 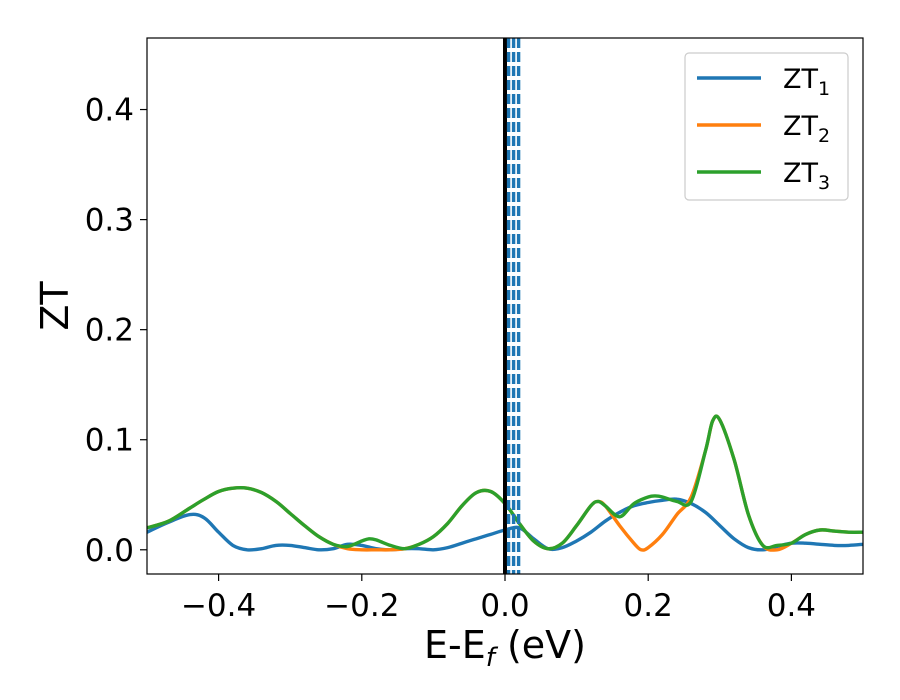 I want to click on y-tick-label: 0.2, so click(x=109, y=331).